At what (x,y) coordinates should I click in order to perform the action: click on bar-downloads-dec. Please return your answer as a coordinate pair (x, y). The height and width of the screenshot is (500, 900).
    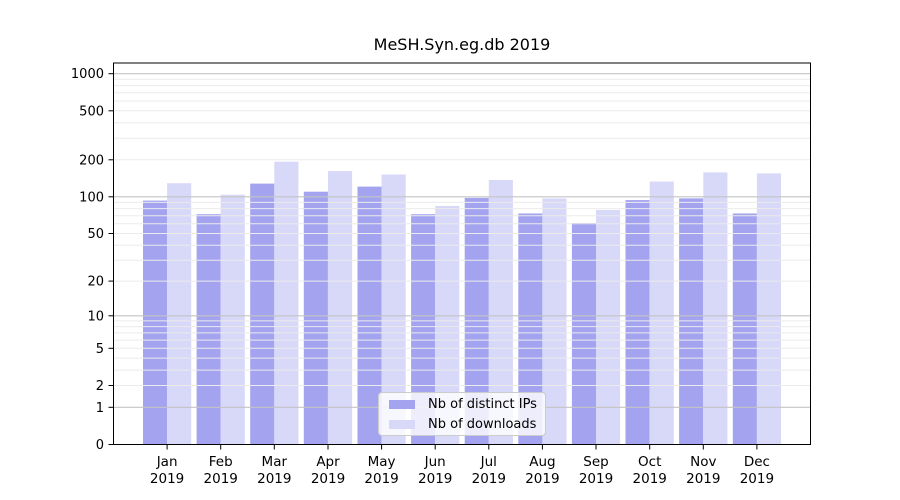
    Looking at the image, I should click on (768, 309).